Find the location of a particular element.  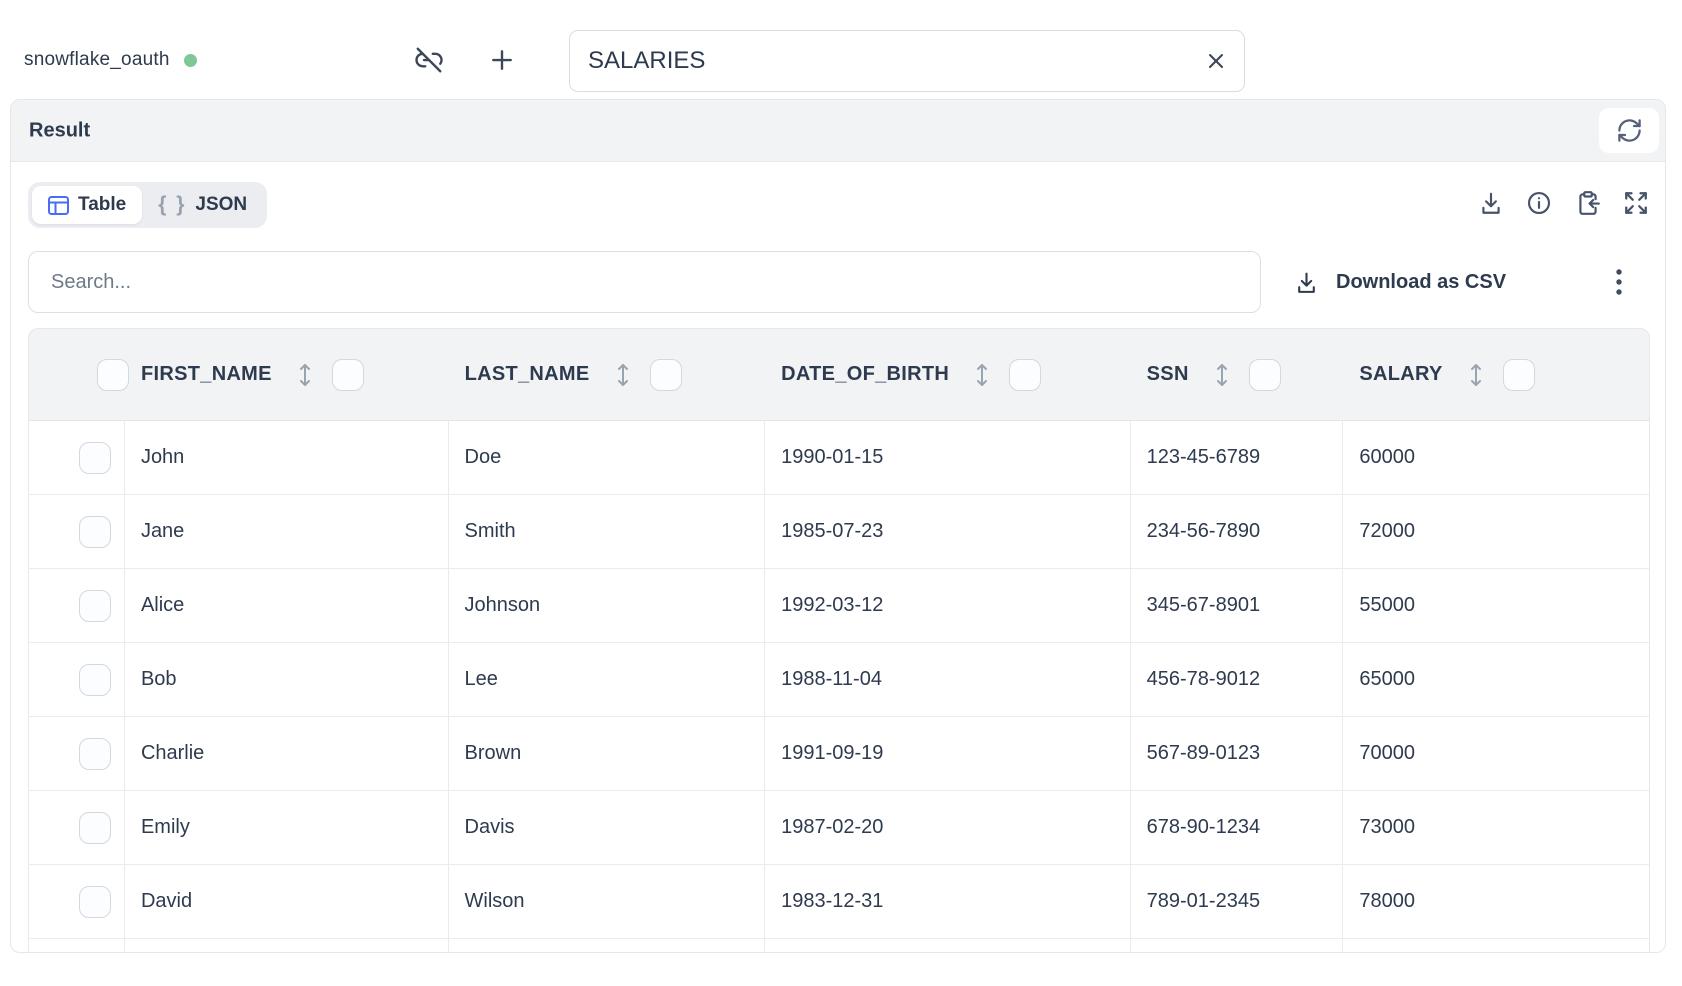

table-cell: 1985-07-23 is located at coordinates (948, 531).